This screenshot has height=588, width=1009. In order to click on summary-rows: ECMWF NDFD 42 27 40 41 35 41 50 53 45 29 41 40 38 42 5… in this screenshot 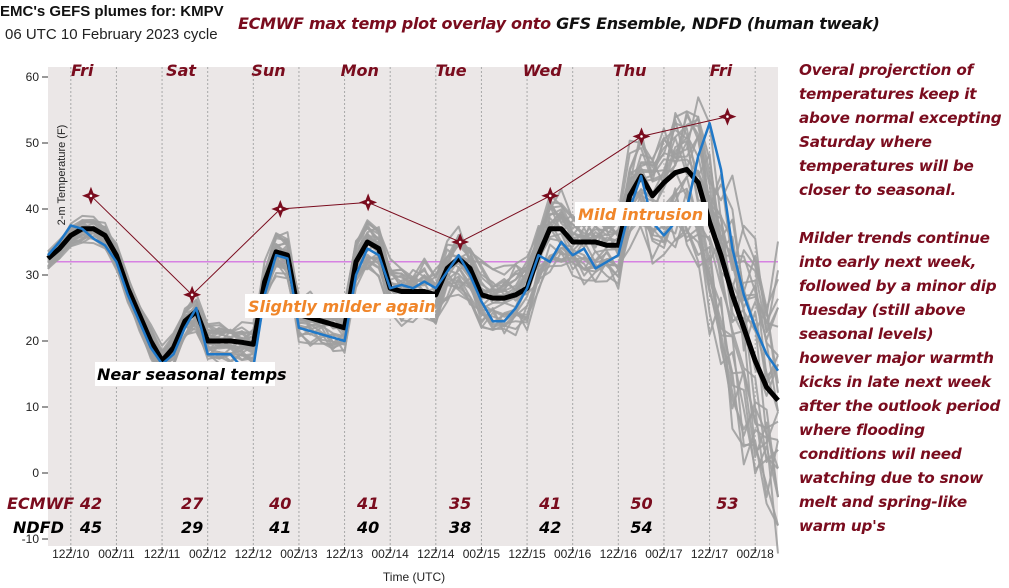, I will do `click(373, 515)`.